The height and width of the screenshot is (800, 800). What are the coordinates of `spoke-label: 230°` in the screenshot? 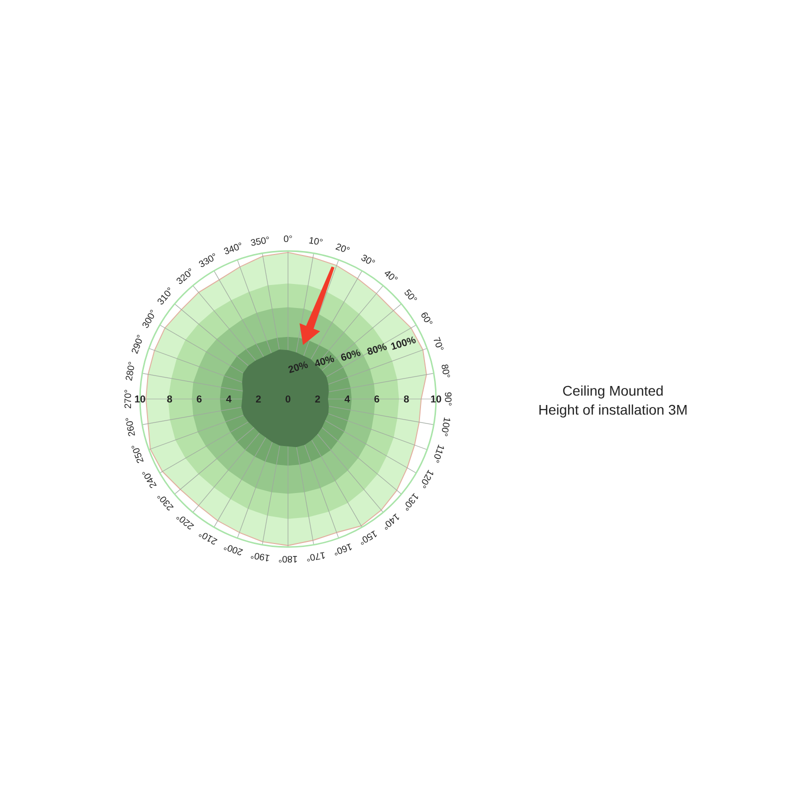 It's located at (165, 503).